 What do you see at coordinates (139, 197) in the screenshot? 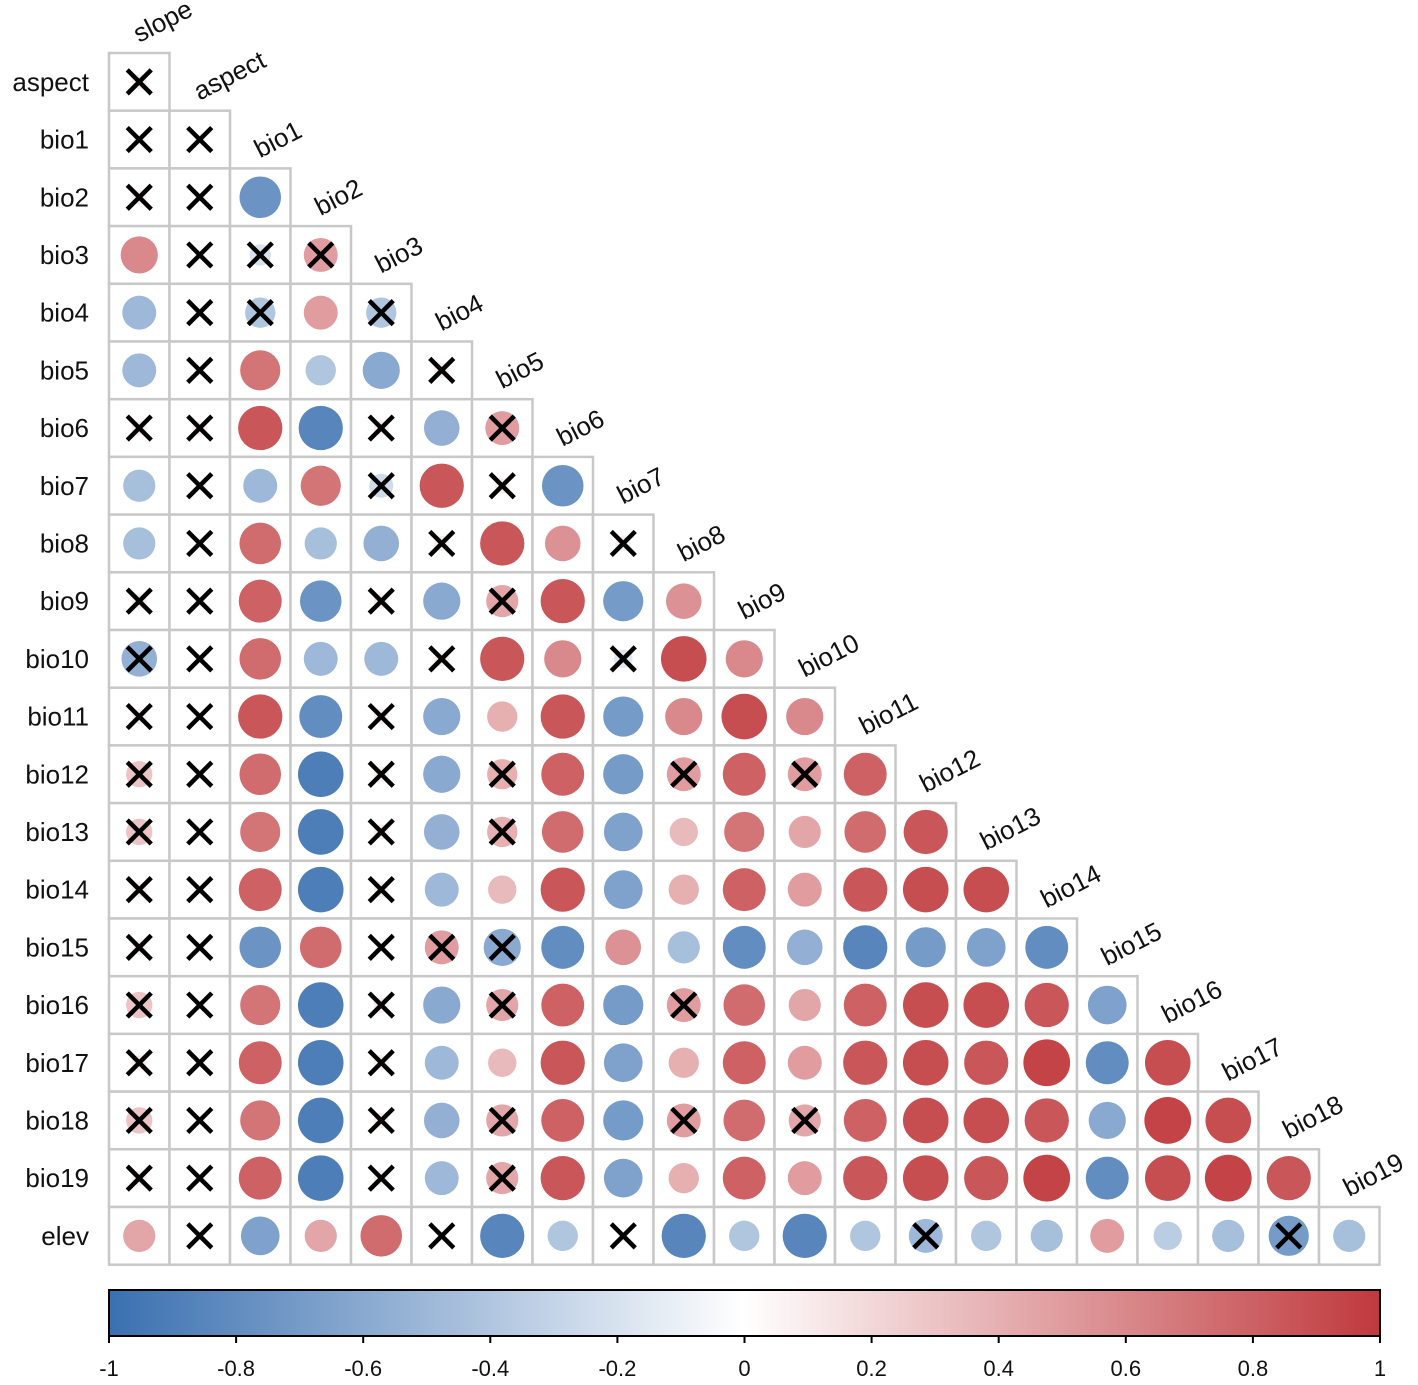
I see `nonsignificant-mark-bio2-slope` at bounding box center [139, 197].